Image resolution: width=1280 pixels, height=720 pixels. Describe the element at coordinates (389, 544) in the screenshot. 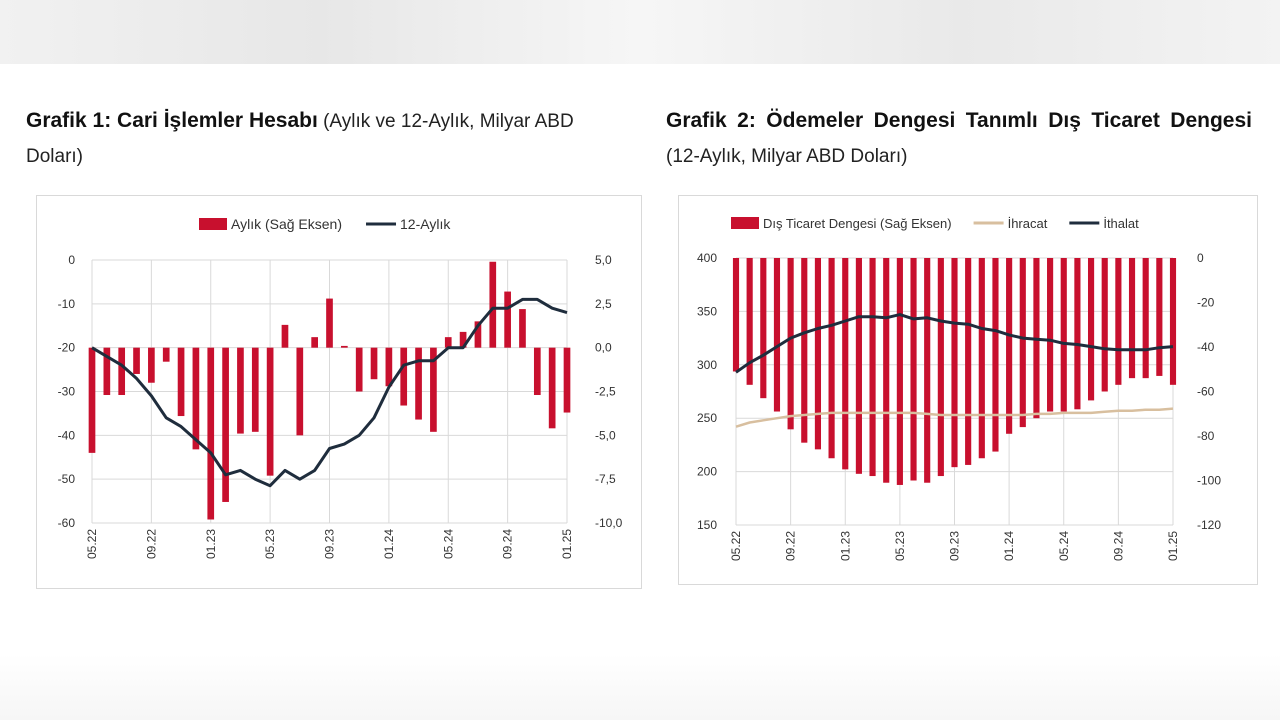

I see `chart-1-x-tick-label: 01.24` at that location.